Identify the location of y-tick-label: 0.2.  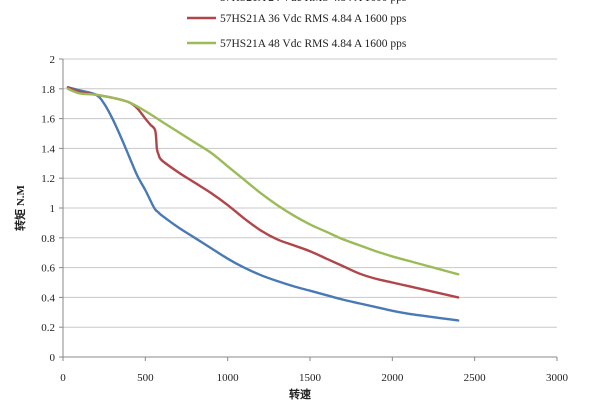
(48, 328).